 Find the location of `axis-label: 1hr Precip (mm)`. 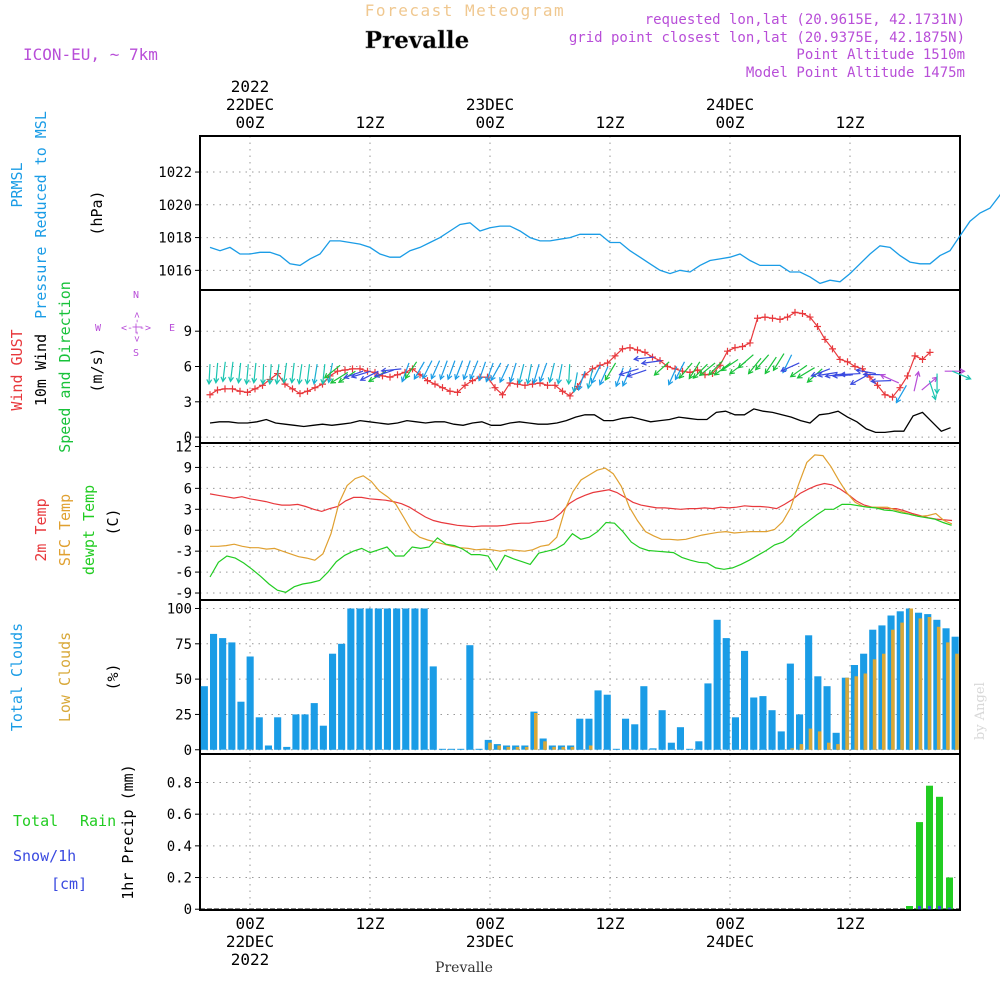

axis-label: 1hr Precip (mm) is located at coordinates (128, 831).